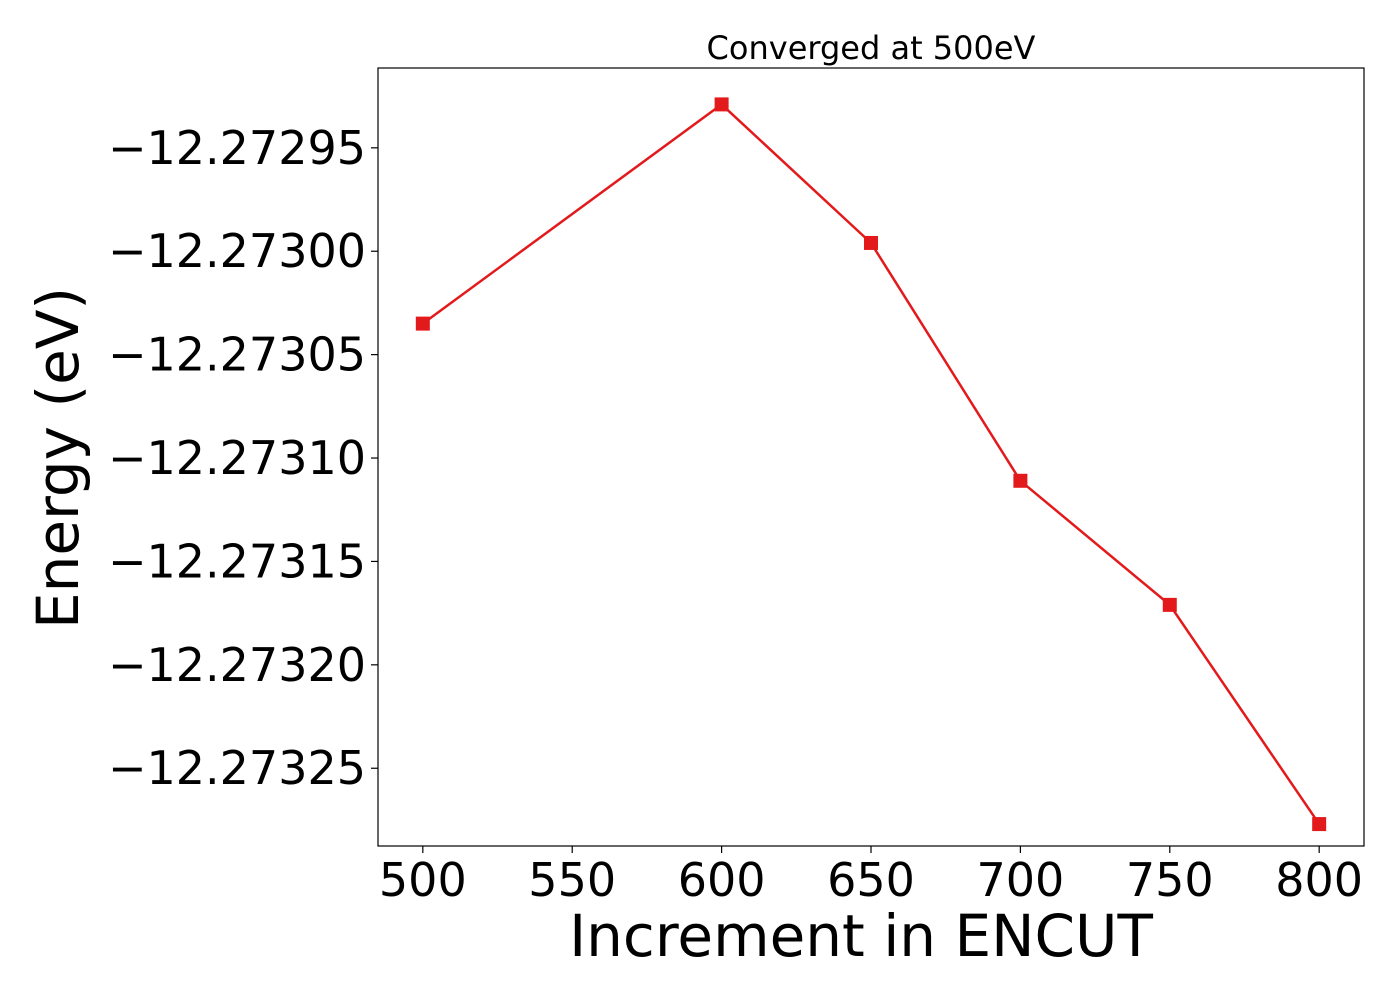 Image resolution: width=1400 pixels, height=1004 pixels. Describe the element at coordinates (871, 48) in the screenshot. I see `chart-title: Converged at 500eV` at that location.